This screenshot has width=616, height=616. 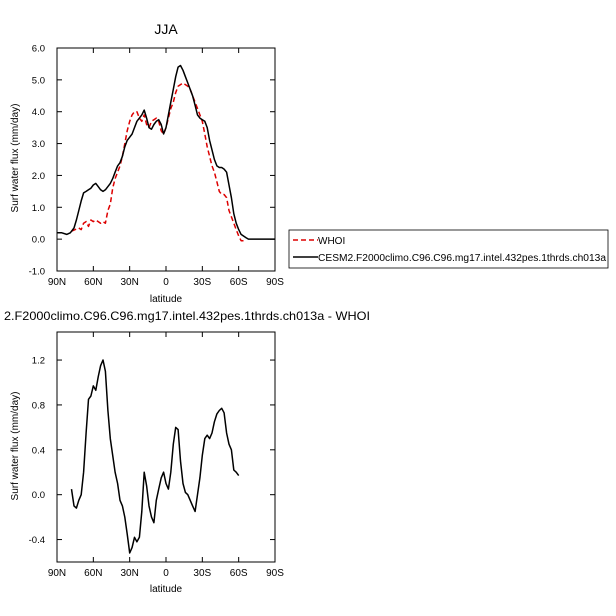 I want to click on bottom-y-axis-label: Surf water flux (mm/day), so click(x=15, y=446).